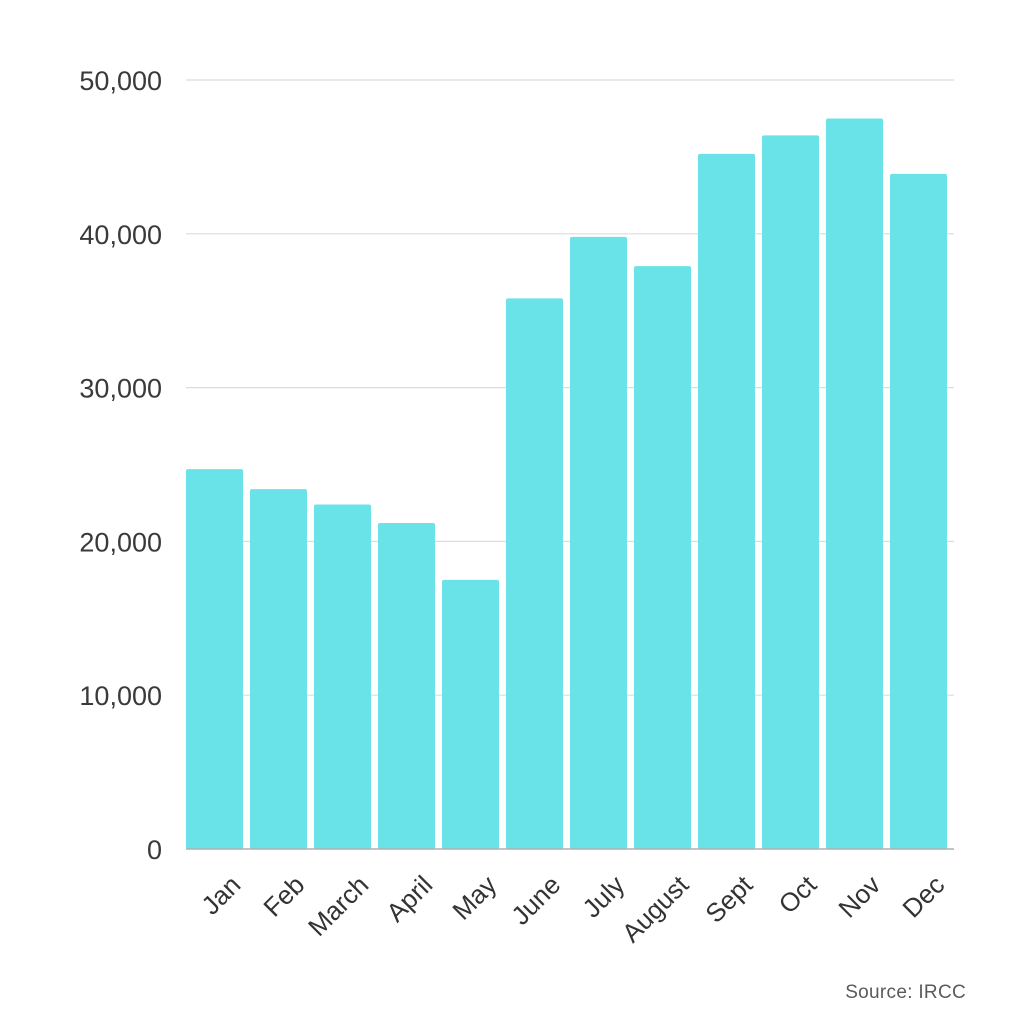 The height and width of the screenshot is (1024, 1024). What do you see at coordinates (854, 483) in the screenshot?
I see `bar-nov` at bounding box center [854, 483].